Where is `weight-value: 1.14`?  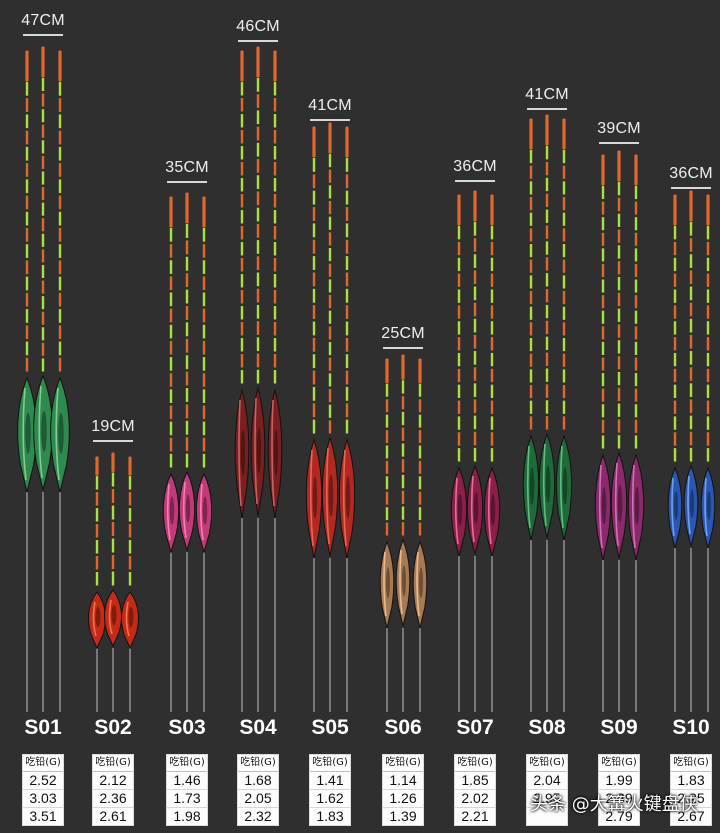 weight-value: 1.14 is located at coordinates (403, 781).